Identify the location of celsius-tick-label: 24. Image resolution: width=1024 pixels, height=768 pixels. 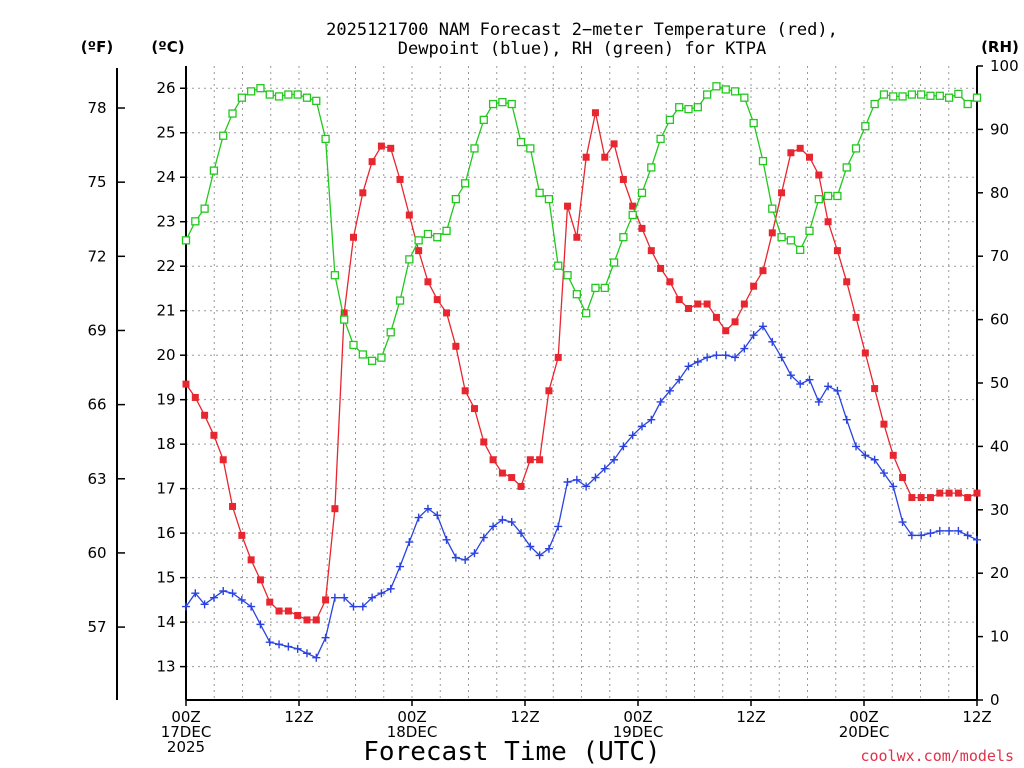
(165, 177).